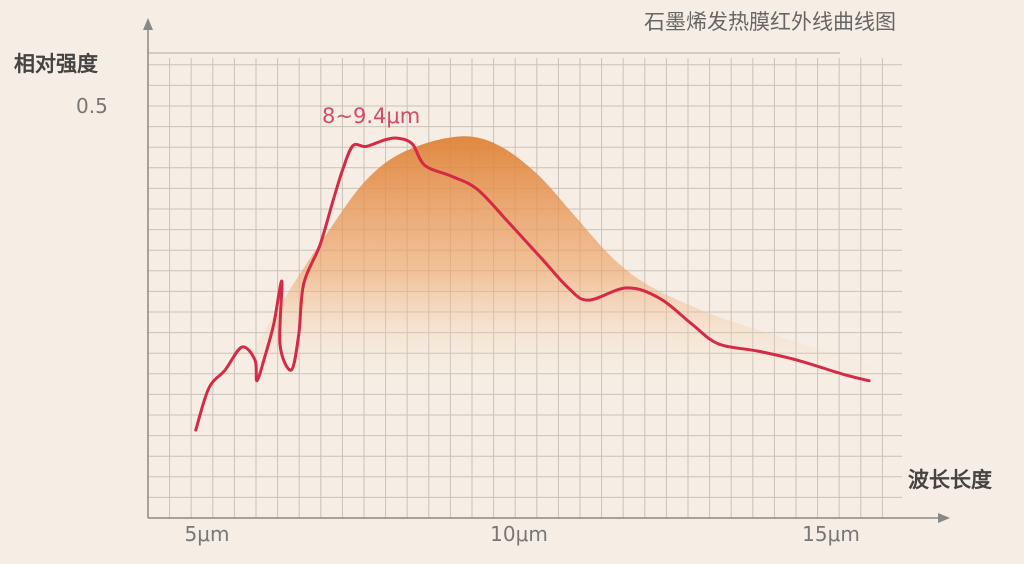  Describe the element at coordinates (519, 534) in the screenshot. I see `x-tick-label: 10μm` at that location.